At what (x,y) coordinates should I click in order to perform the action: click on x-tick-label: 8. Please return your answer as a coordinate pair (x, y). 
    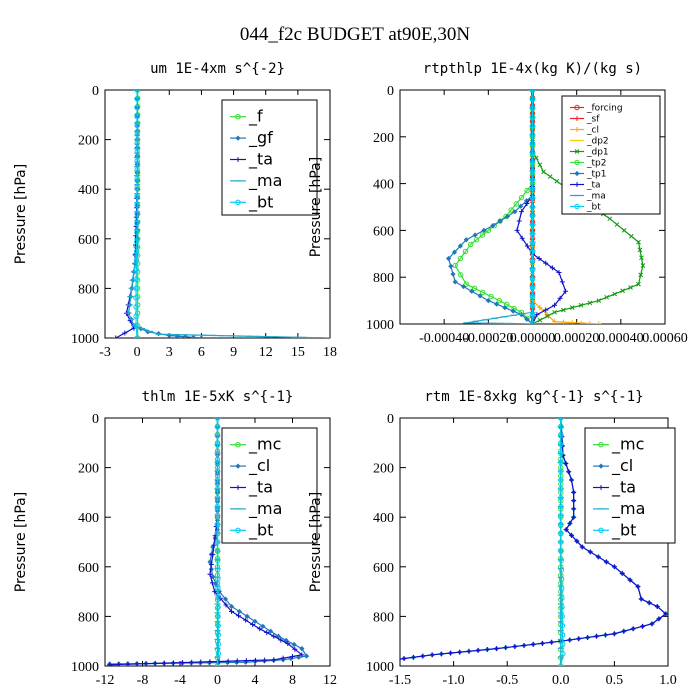
    Looking at the image, I should click on (292, 680).